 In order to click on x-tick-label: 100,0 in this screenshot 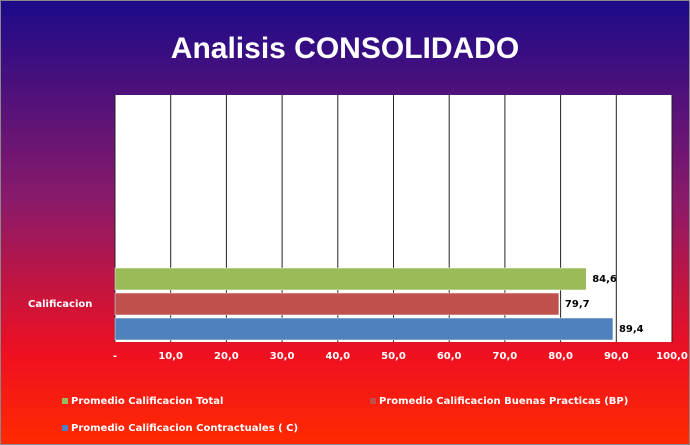, I will do `click(672, 356)`.